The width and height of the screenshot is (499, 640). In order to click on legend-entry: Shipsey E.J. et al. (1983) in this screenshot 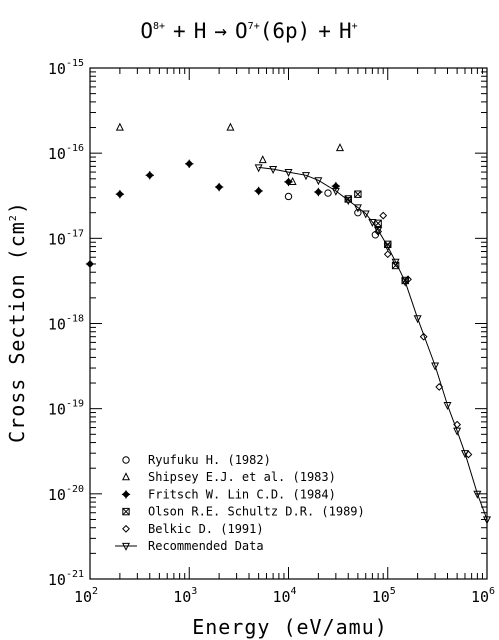, I will do `click(242, 477)`.